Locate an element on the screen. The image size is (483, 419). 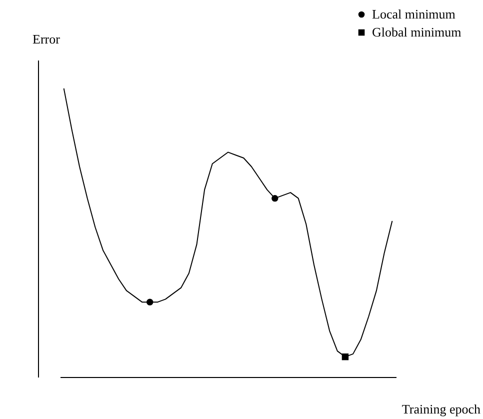
y-axis-title: Error is located at coordinates (46, 39).